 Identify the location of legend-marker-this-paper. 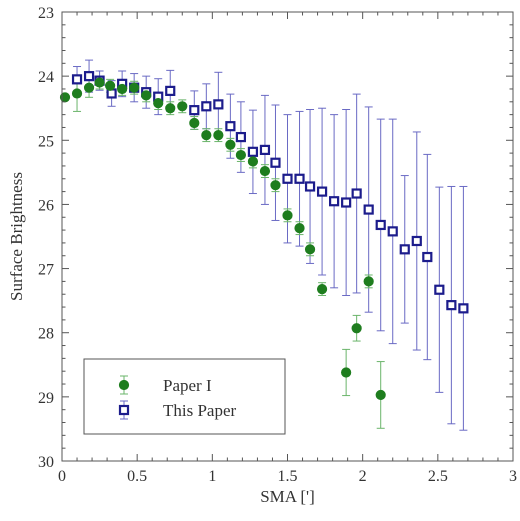
(124, 410).